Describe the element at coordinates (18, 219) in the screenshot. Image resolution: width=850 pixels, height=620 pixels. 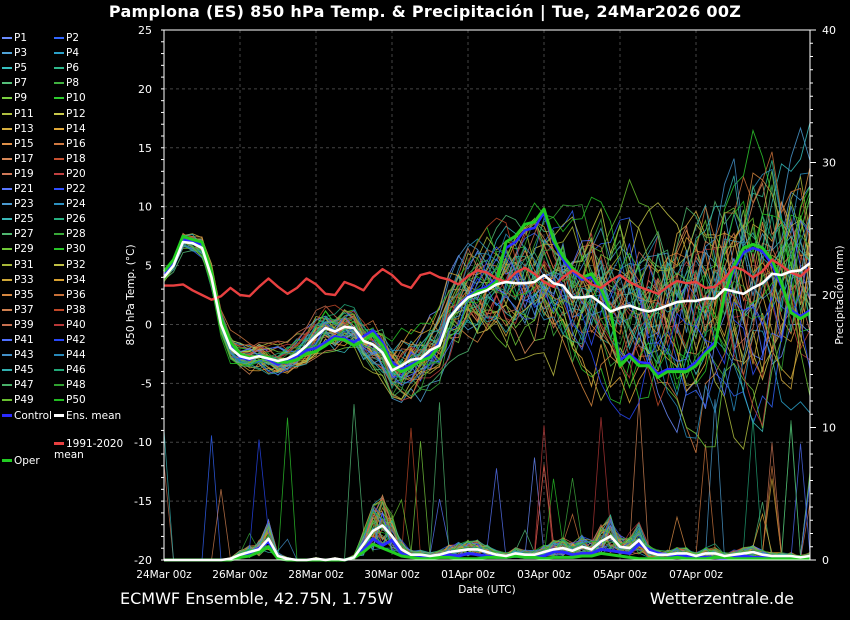
I see `legend-item-p25: P25` at that location.